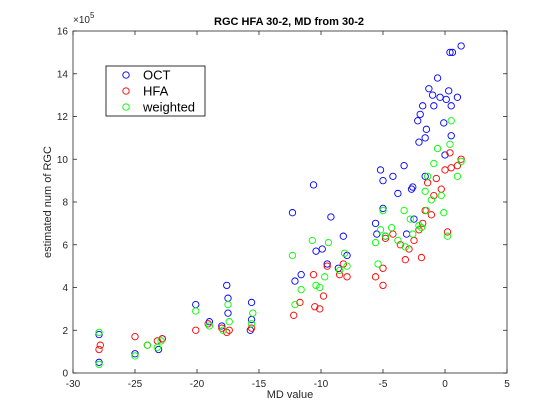 The height and width of the screenshot is (420, 560). I want to click on y-tick-label: 6, so click(65, 245).